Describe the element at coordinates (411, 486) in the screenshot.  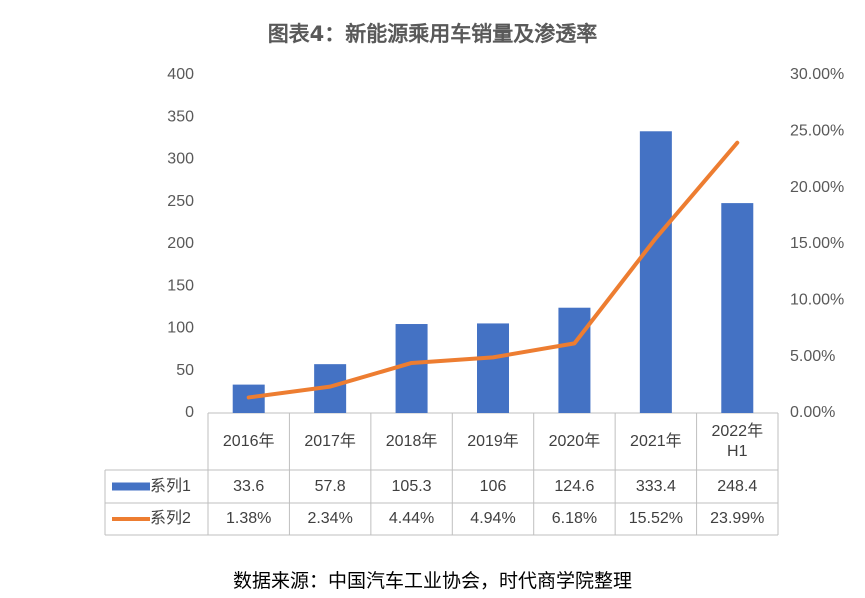
I see `table-value: 105.3` at that location.